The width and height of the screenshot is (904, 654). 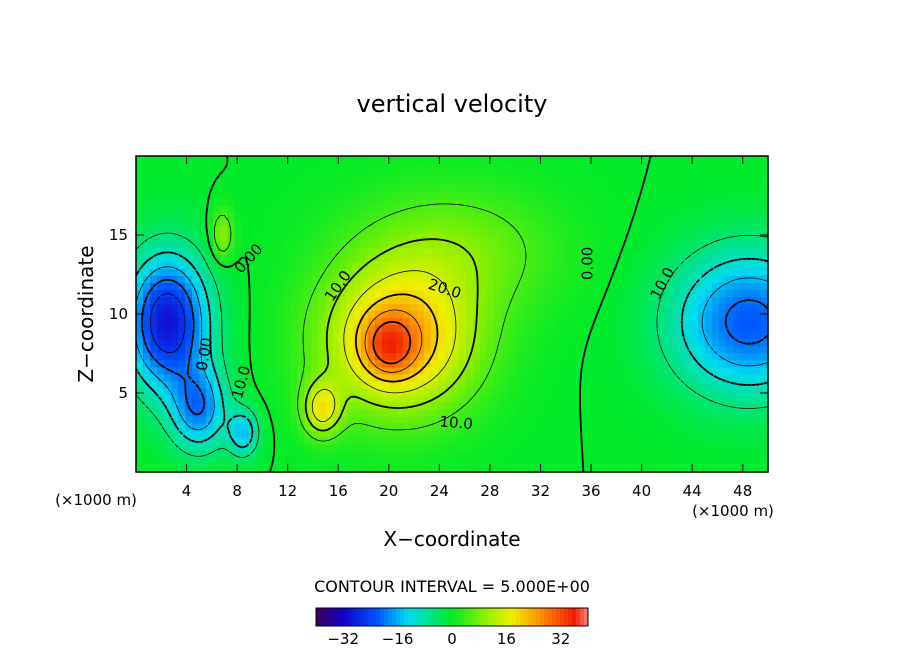 I want to click on contour-label: 0.00, so click(x=587, y=263).